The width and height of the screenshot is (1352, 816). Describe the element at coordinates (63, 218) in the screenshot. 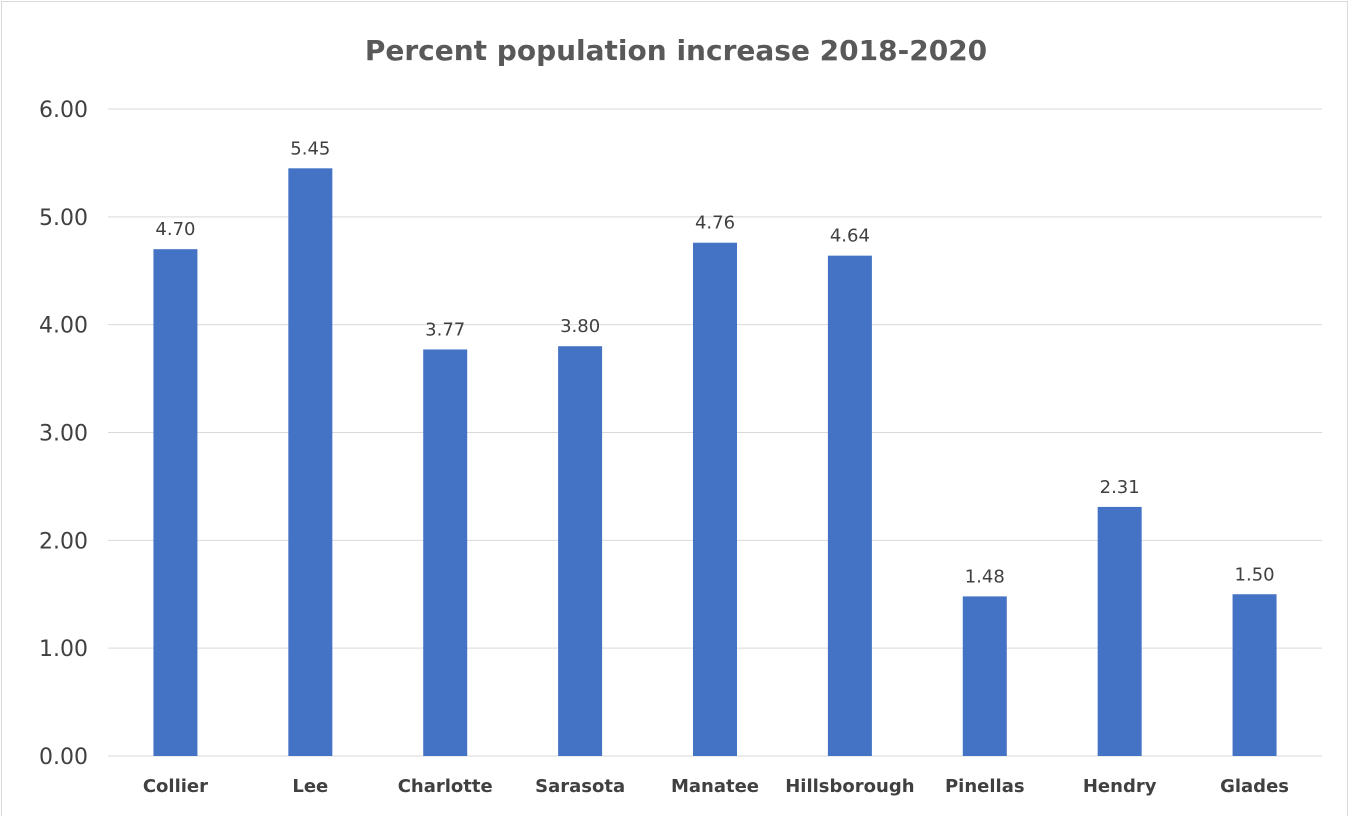

I see `y-tick-label: 5.00` at that location.